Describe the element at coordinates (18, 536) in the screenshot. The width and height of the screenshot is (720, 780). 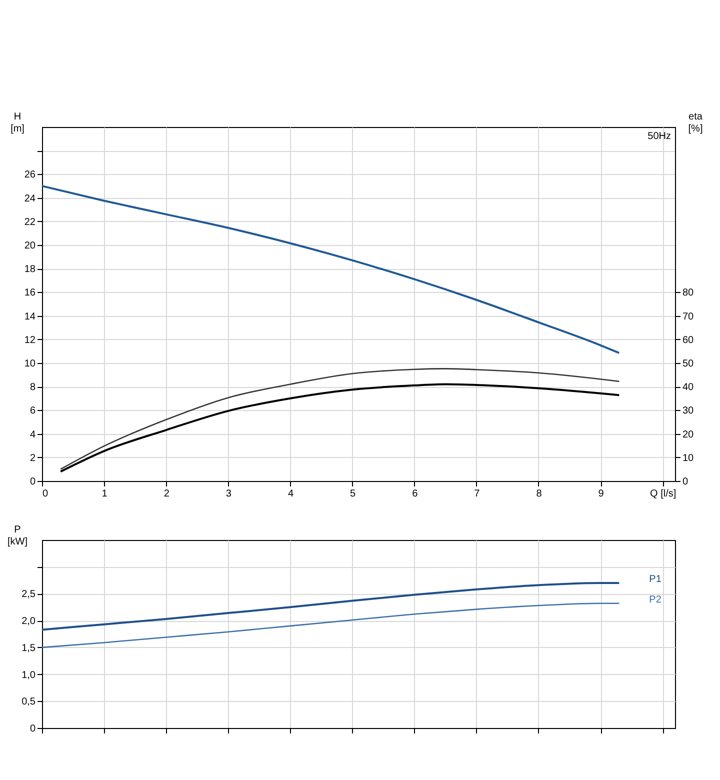
I see `y-axis-title: P [kW]` at that location.